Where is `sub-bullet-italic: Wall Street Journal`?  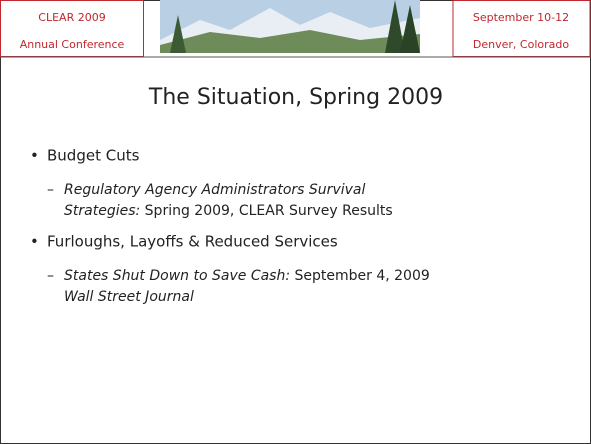
sub-bullet-italic: Wall Street Journal is located at coordinates (129, 297).